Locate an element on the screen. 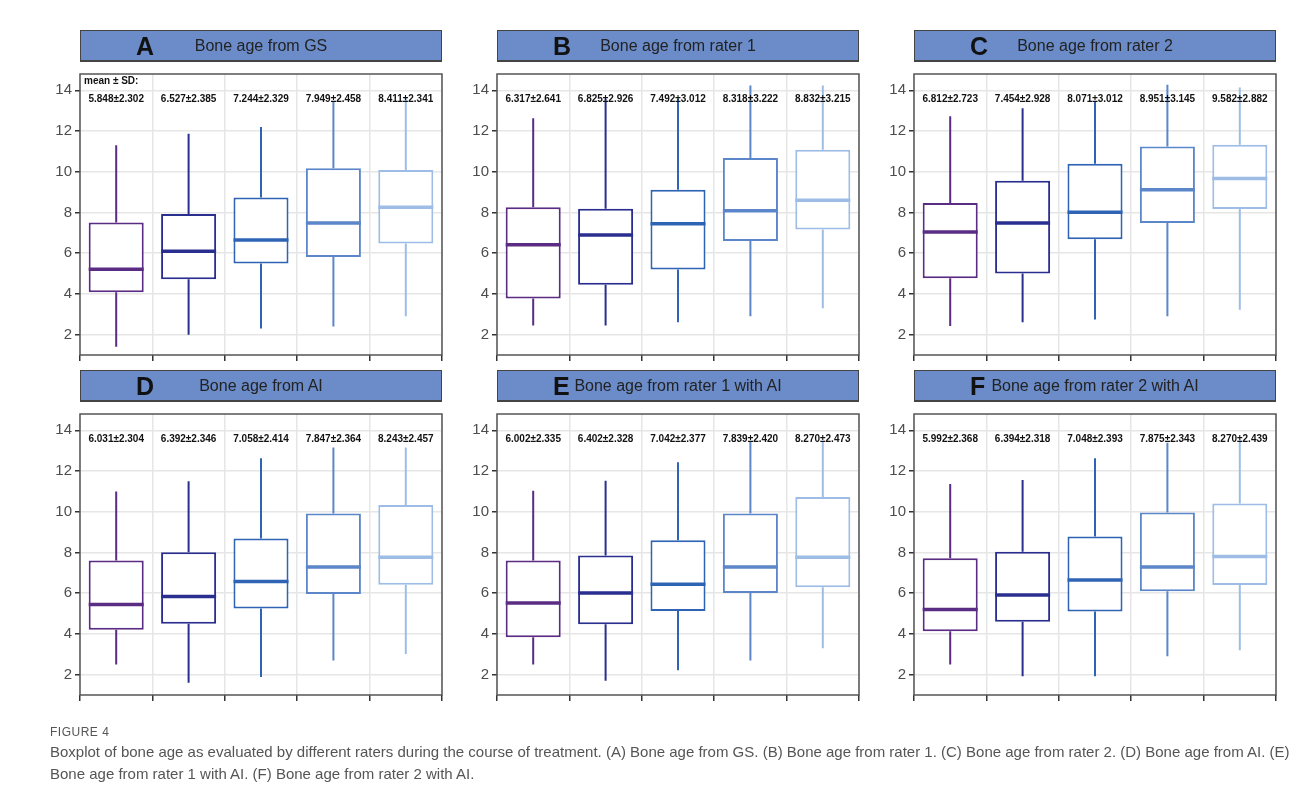 This screenshot has width=1290, height=807. panel-letter: B is located at coordinates (562, 46).